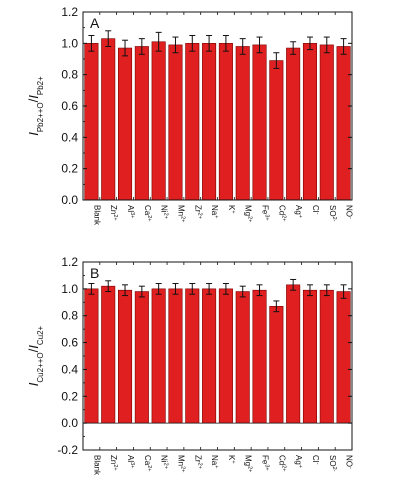 The height and width of the screenshot is (482, 402). Describe the element at coordinates (69, 262) in the screenshot. I see `y-tick-label-7: 1.2` at that location.